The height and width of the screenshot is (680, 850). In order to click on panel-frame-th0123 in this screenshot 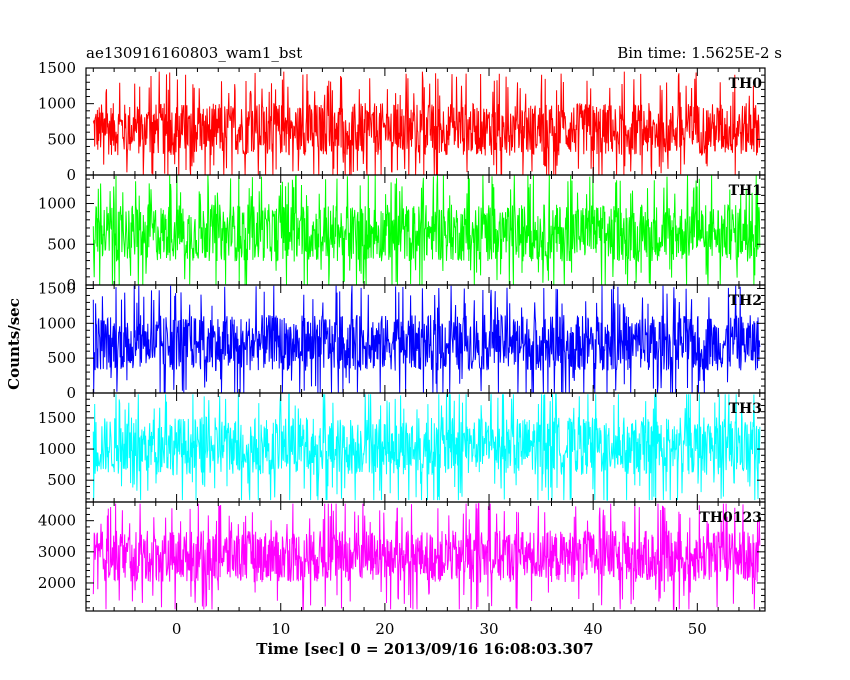, I will do `click(425, 556)`.